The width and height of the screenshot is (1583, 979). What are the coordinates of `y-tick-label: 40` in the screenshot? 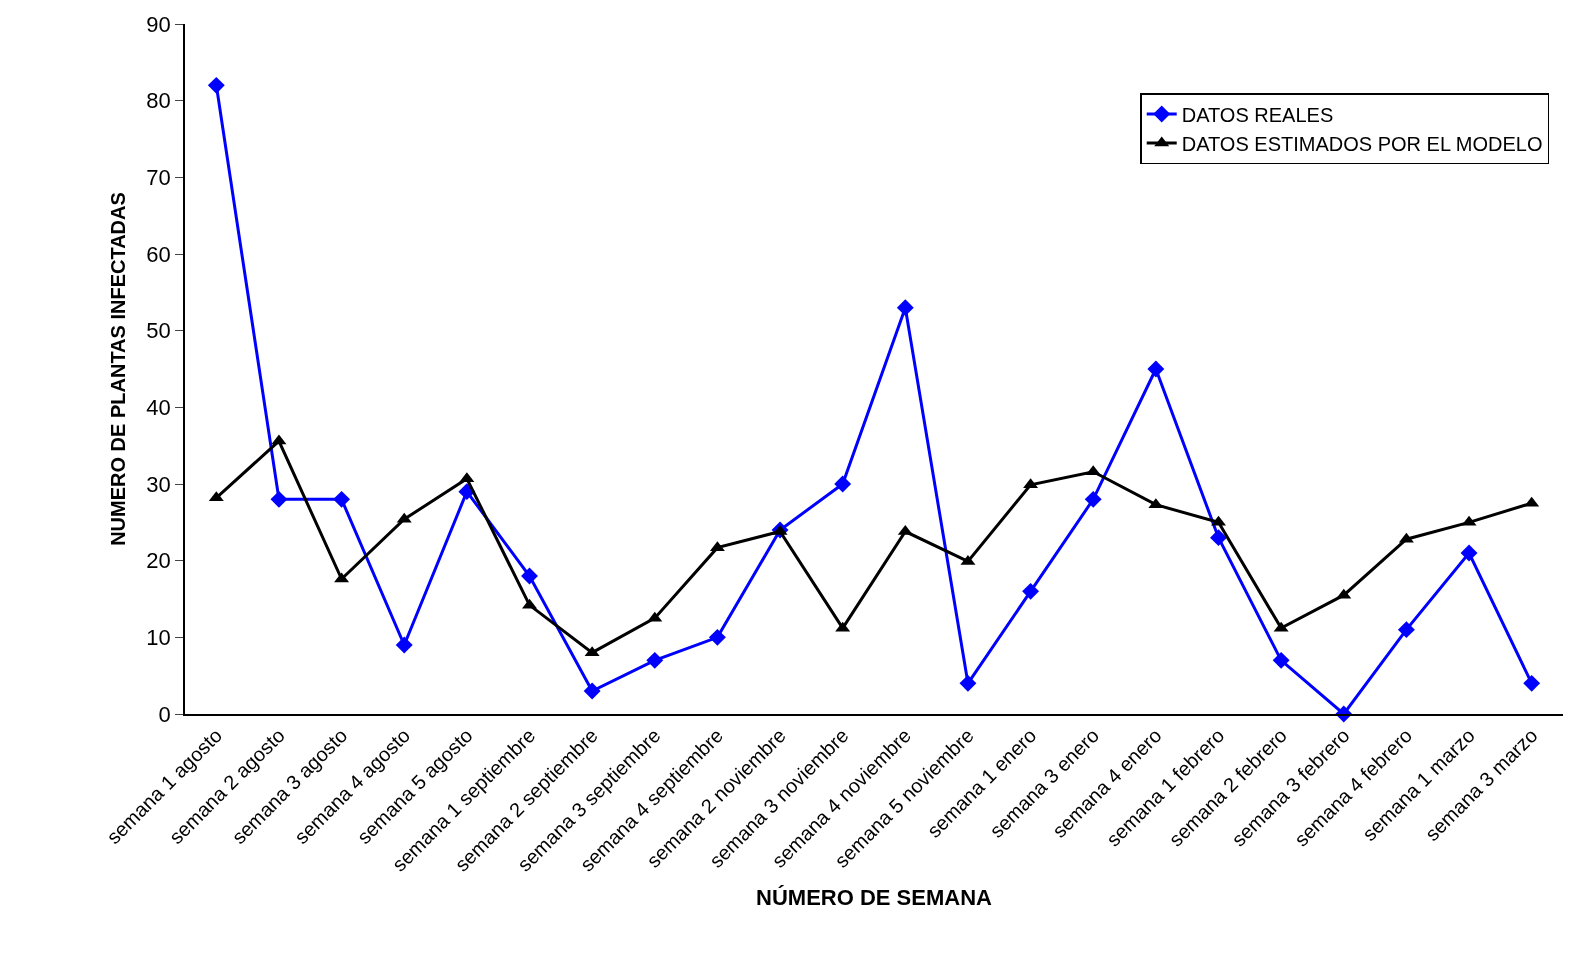 It's located at (158, 408).